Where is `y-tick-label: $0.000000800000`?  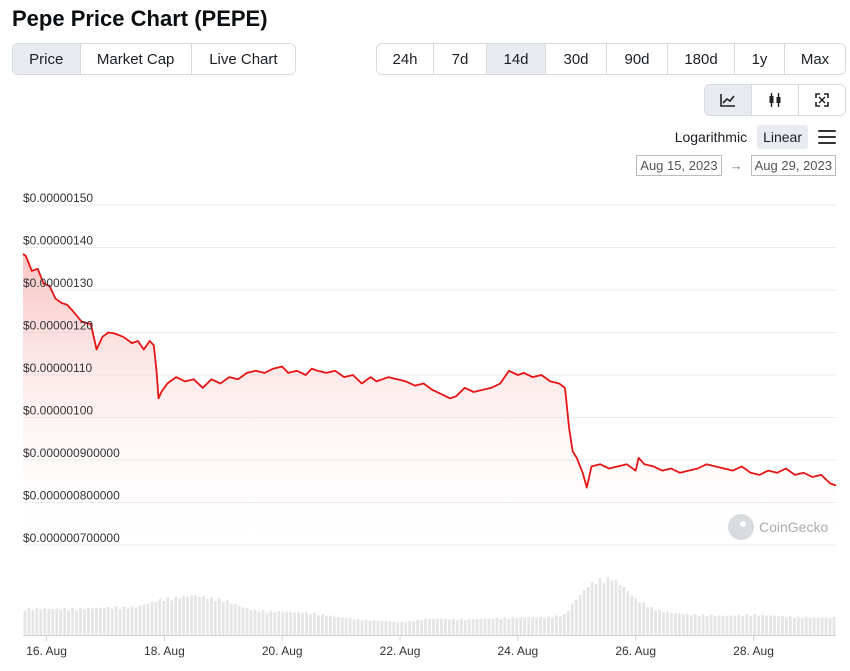 y-tick-label: $0.000000800000 is located at coordinates (71, 496).